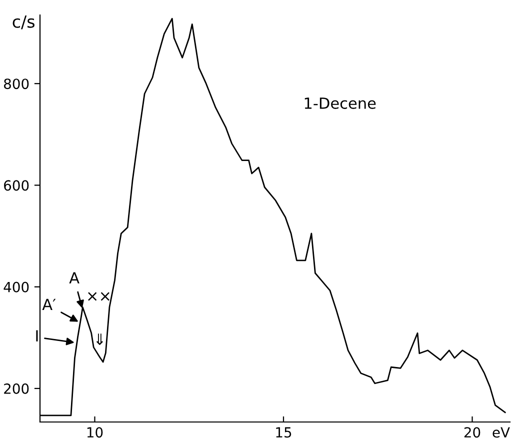 The width and height of the screenshot is (513, 441). I want to click on y-tick-label: 200, so click(16, 388).